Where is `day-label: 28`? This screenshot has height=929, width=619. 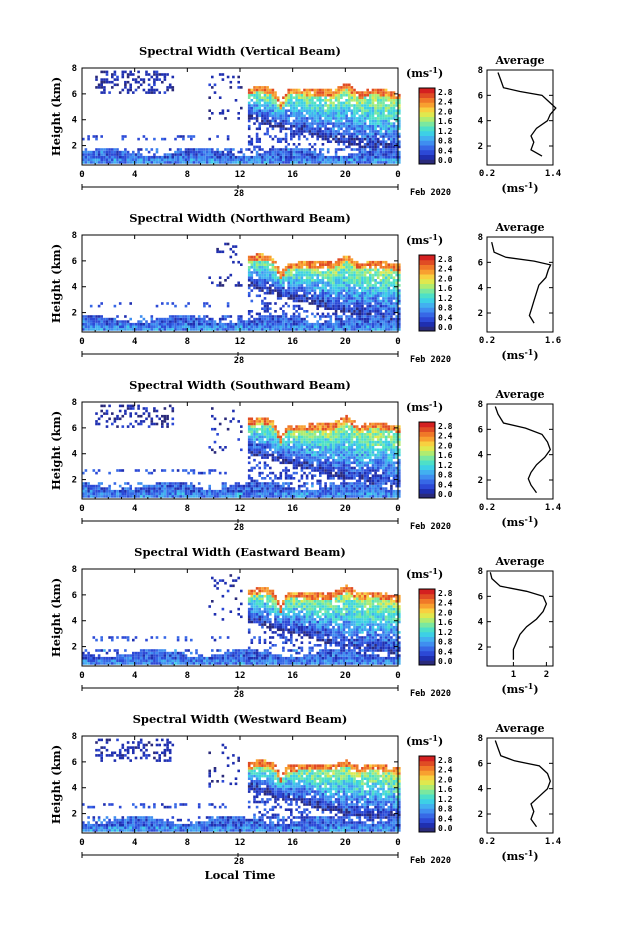 day-label: 28 is located at coordinates (239, 361).